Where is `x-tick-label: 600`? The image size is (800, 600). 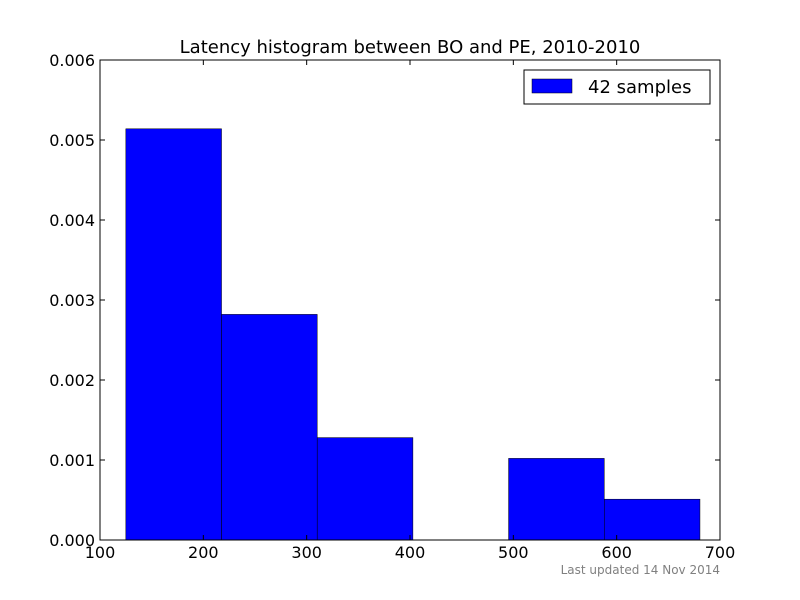
x-tick-label: 600 is located at coordinates (616, 552).